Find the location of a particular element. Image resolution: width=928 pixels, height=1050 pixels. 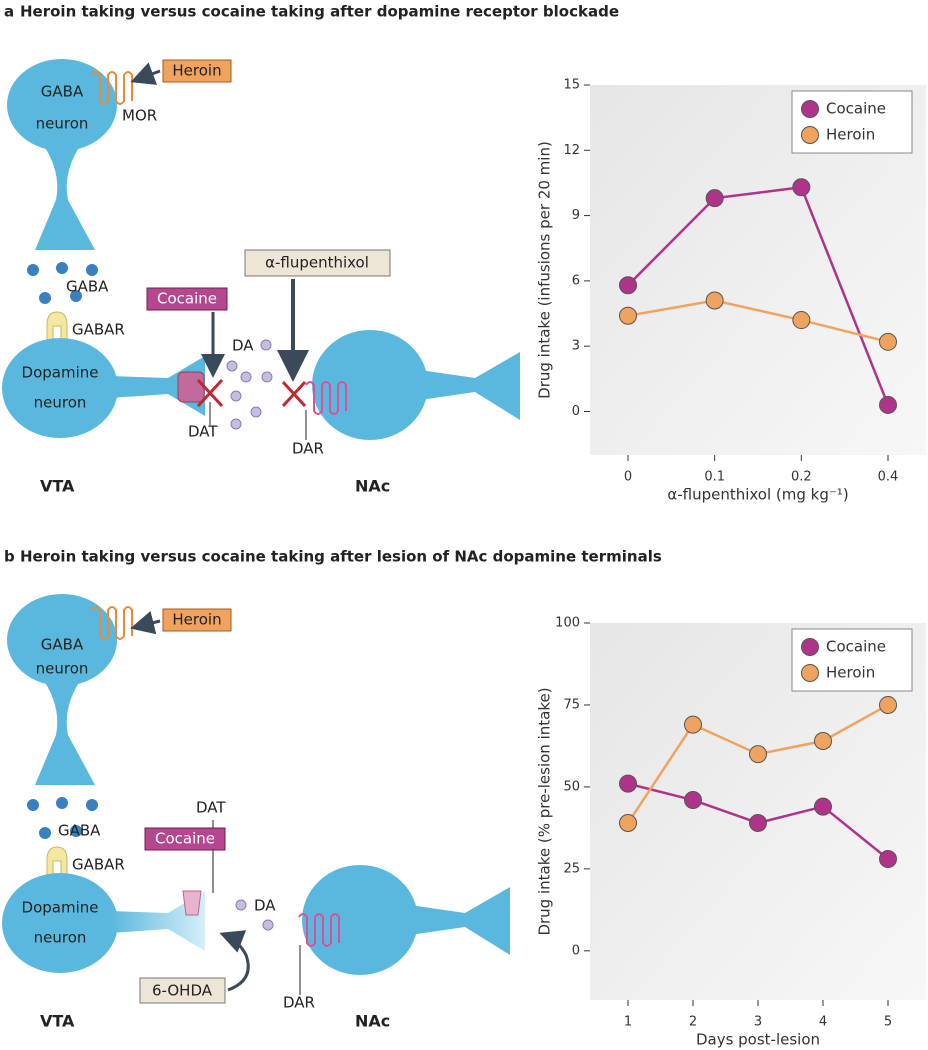

y-tick-label: 3 is located at coordinates (576, 346).